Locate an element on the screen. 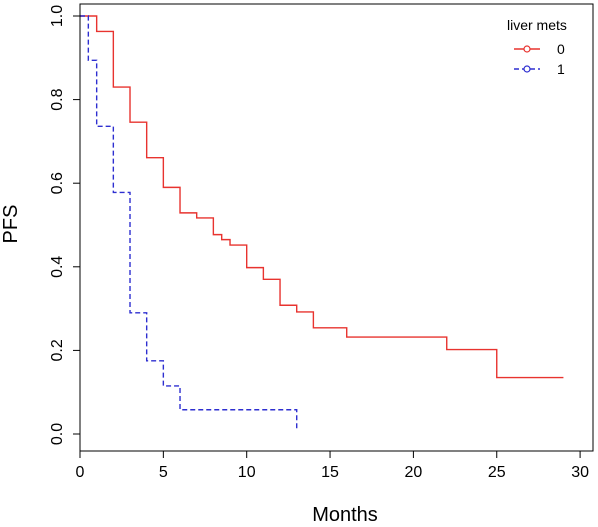 Image resolution: width=598 pixels, height=527 pixels. x-axis-title: Months is located at coordinates (345, 515).